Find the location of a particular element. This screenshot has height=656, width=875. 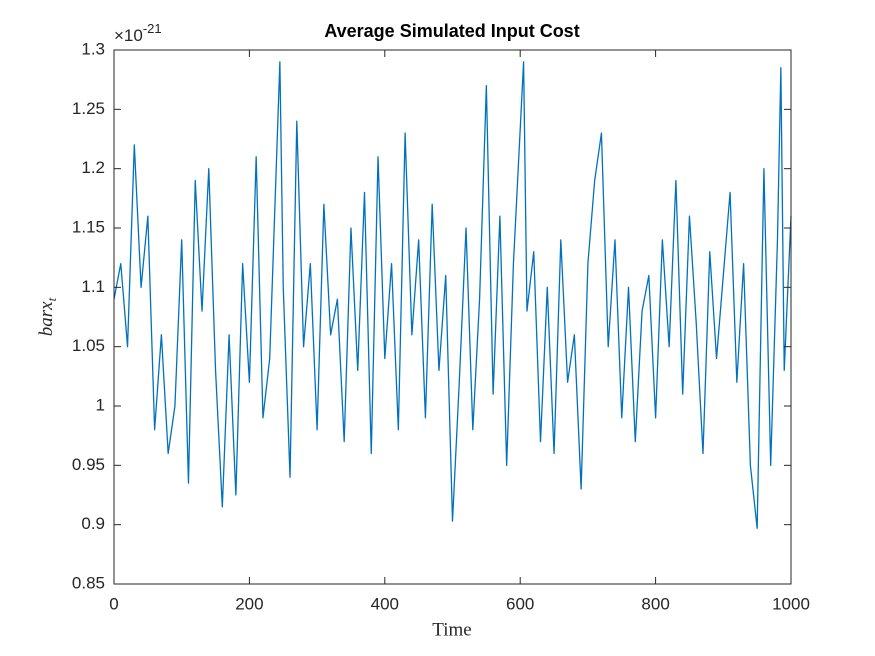

x-tick-label: 400 is located at coordinates (385, 603).